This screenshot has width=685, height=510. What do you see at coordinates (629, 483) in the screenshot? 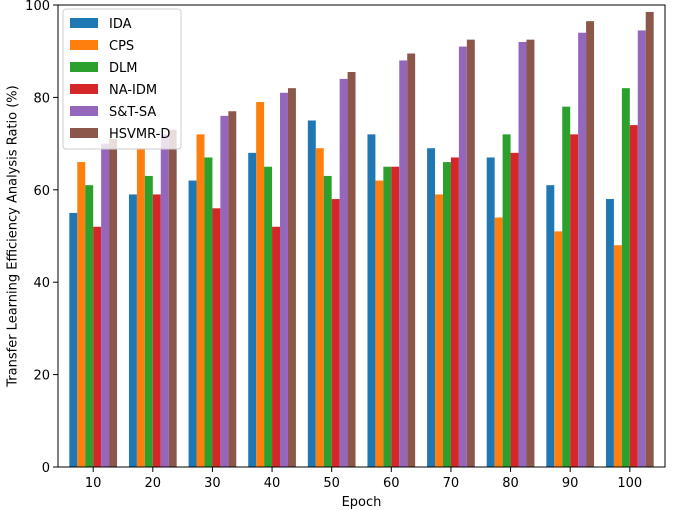
I see `x-tick-label: 100` at bounding box center [629, 483].